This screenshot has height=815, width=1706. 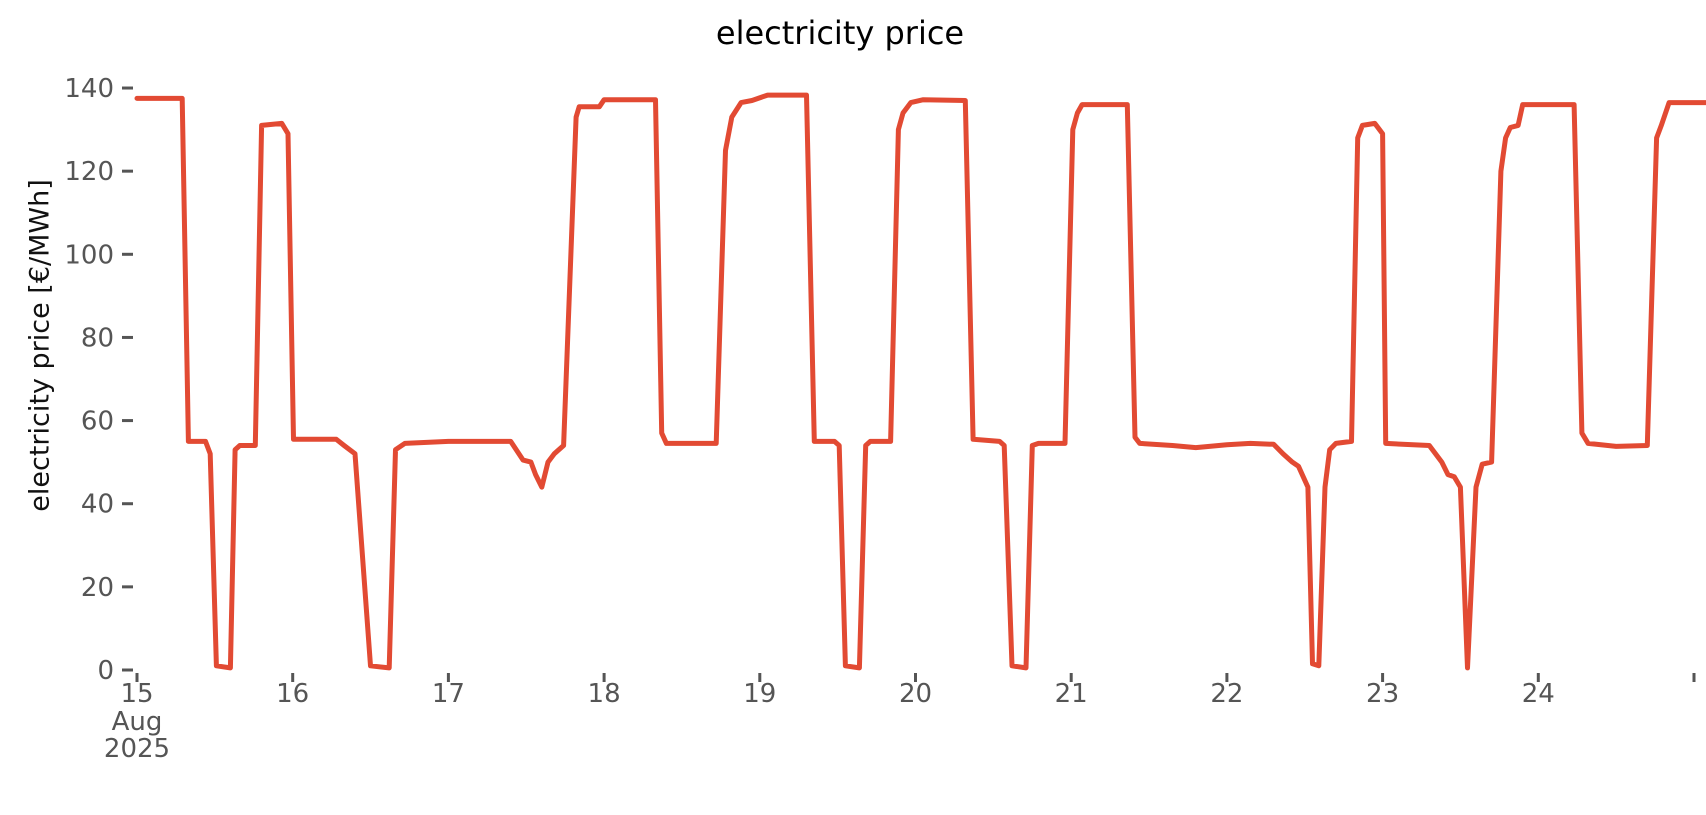 What do you see at coordinates (105, 671) in the screenshot?
I see `y-tick-label: 0` at bounding box center [105, 671].